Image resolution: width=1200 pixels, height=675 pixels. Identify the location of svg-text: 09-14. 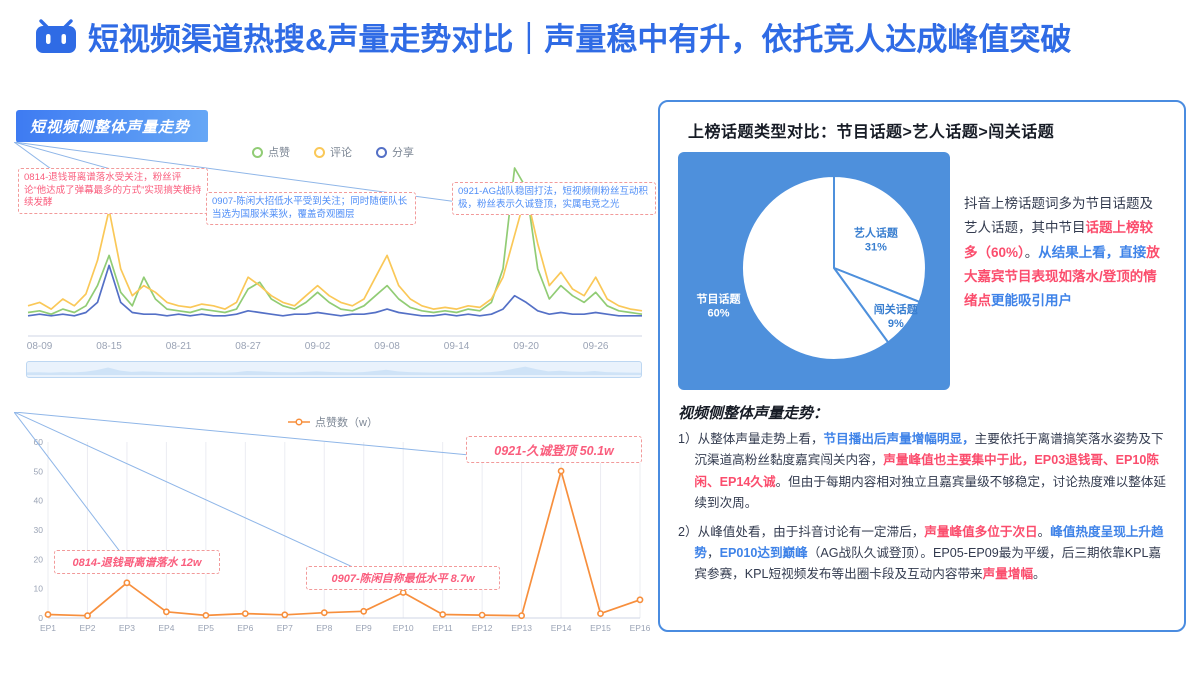
(457, 346).